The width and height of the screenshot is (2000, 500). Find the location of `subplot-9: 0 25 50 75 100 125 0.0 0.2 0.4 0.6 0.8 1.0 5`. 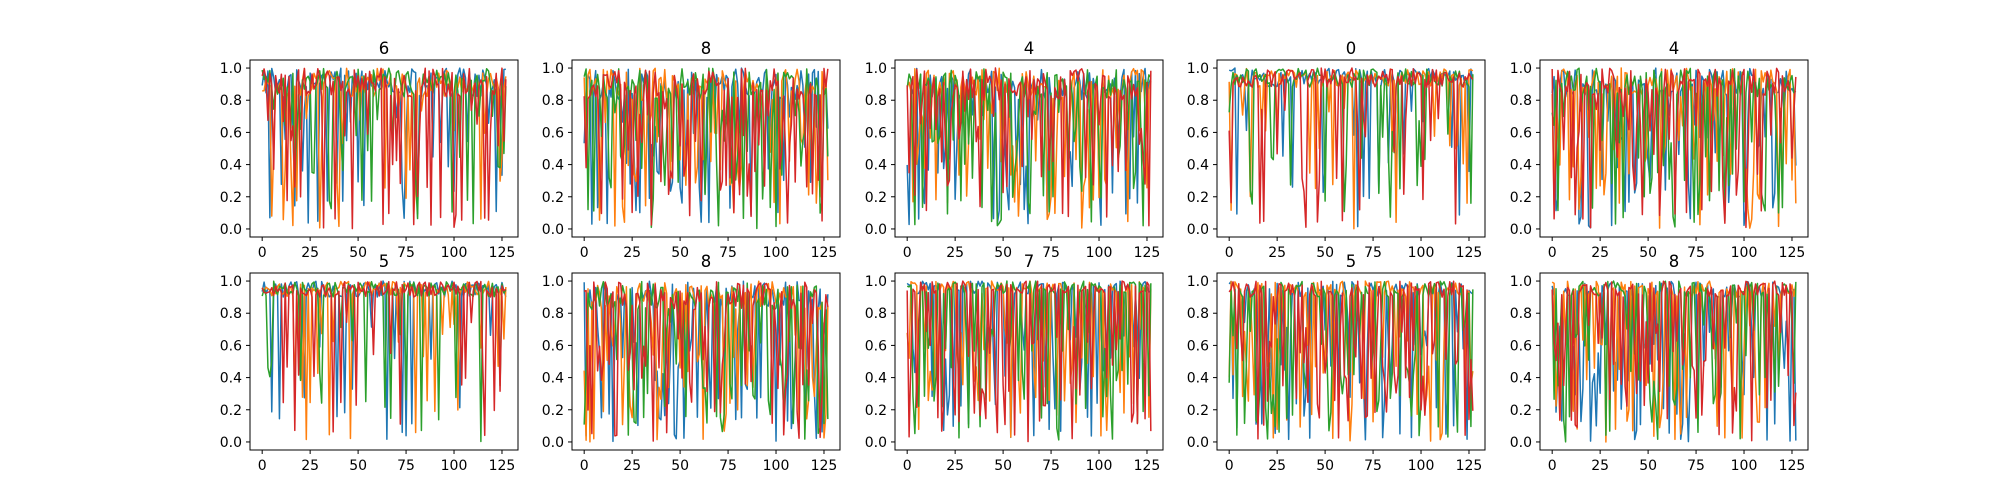

subplot-9: 0 25 50 75 100 125 0.0 0.2 0.4 0.6 0.8 1.0 5 is located at coordinates (1336, 363).